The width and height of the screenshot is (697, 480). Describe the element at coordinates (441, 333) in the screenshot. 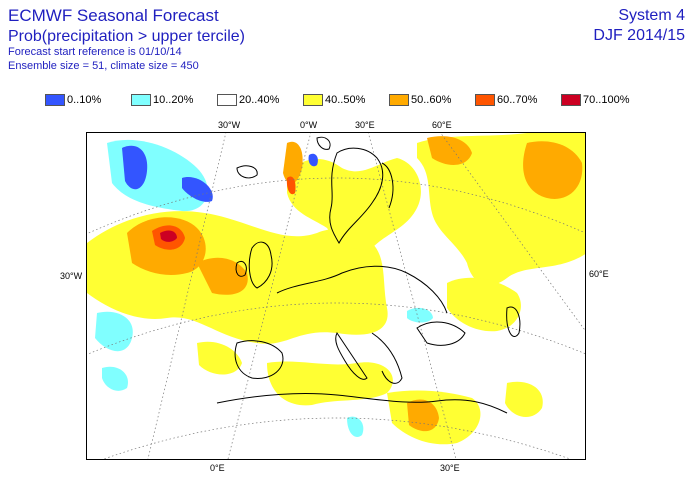

I see `coastline-black-sea` at that location.